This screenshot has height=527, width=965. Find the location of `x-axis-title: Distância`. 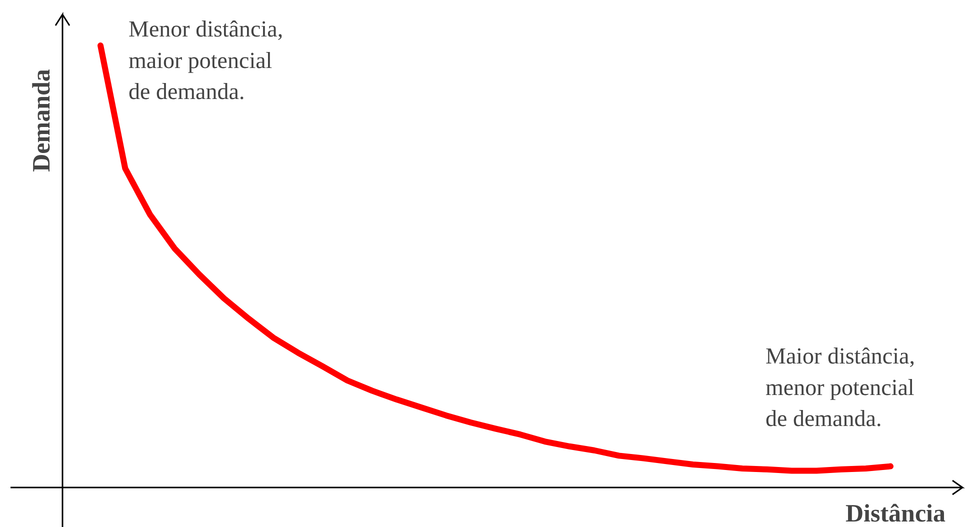

x-axis-title: Distância is located at coordinates (896, 513).